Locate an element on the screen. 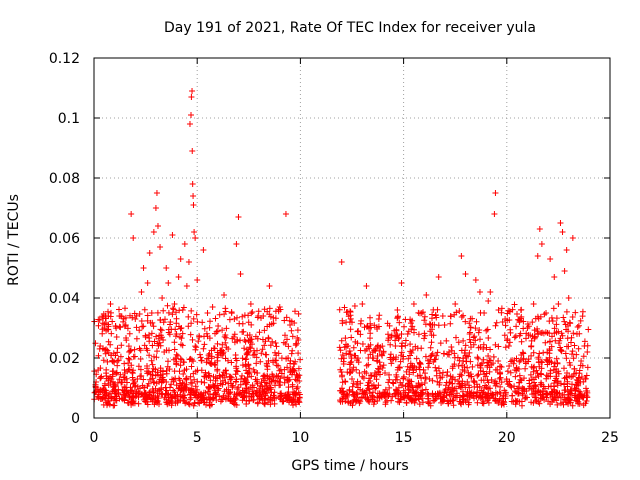 The image size is (640, 480). y-tick-label: 0.06 is located at coordinates (64, 239).